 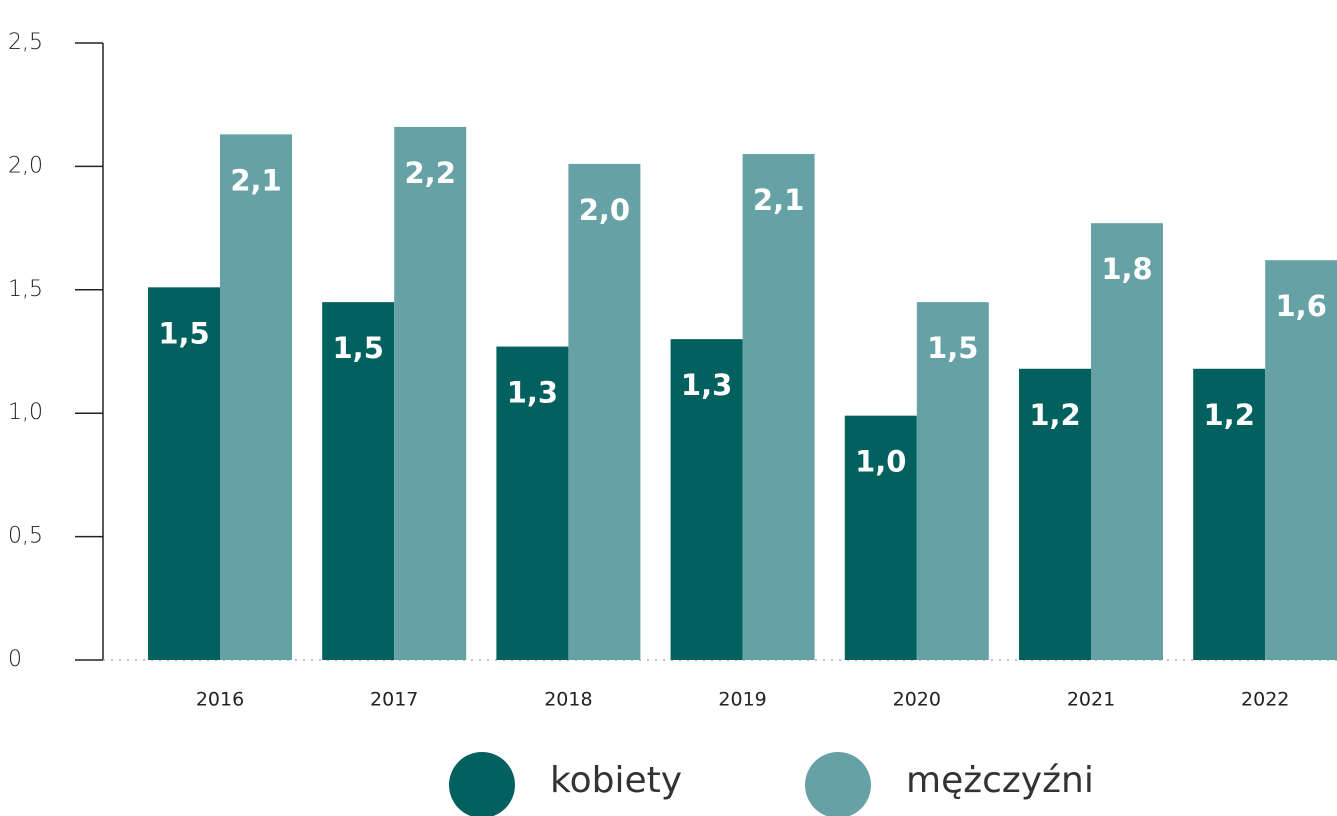 I want to click on y-tick-label: 0,5, so click(x=25, y=536).